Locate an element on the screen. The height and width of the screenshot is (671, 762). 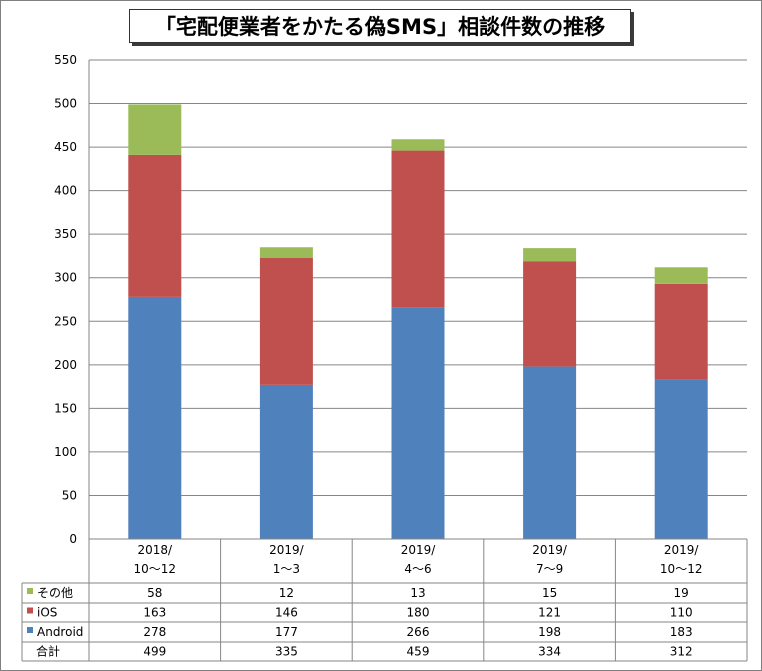
x-tick-label: 2018/ is located at coordinates (156, 550).